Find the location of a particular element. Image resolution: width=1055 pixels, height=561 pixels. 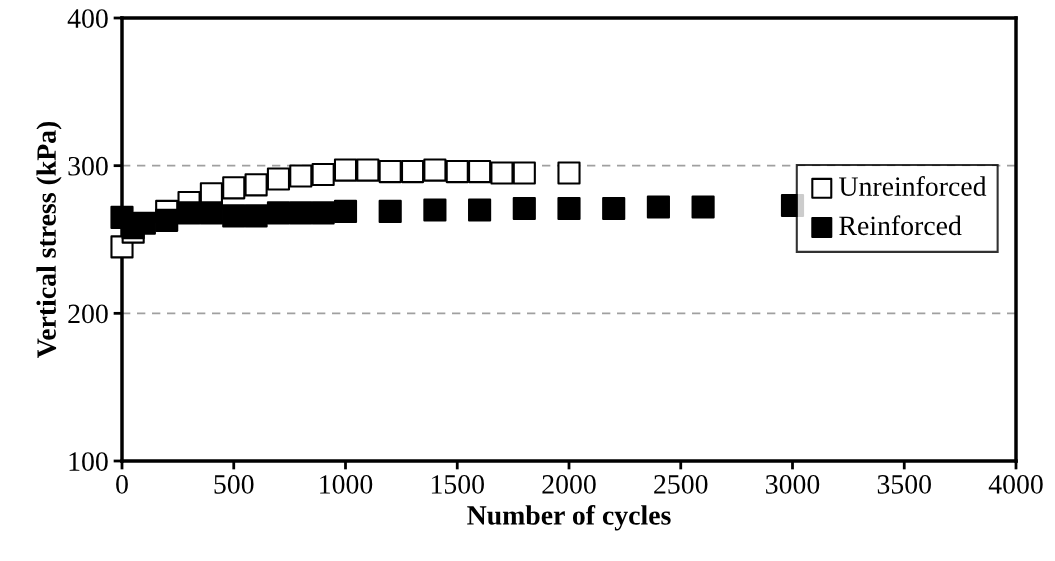

x-tick-label: 2000 is located at coordinates (569, 484).